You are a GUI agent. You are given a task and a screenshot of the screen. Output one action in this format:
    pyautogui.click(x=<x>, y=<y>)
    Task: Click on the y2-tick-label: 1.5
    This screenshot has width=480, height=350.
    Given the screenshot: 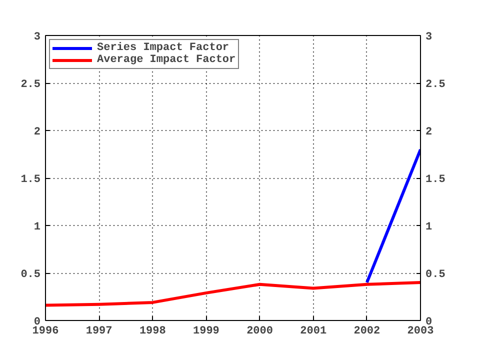 What is the action you would take?
    pyautogui.click(x=436, y=180)
    